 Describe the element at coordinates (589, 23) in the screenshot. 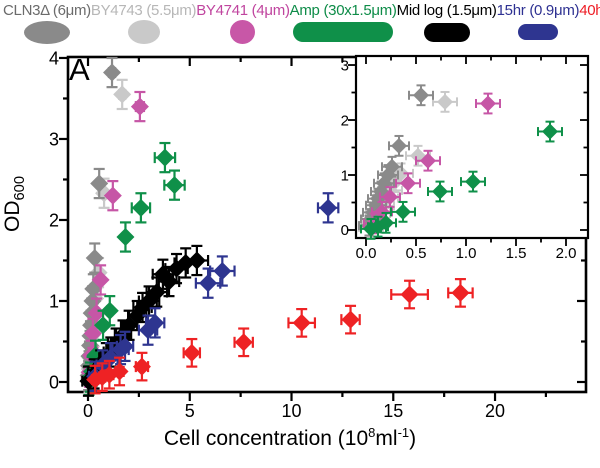

I see `legend-item: 40hr (0.7μm)` at that location.